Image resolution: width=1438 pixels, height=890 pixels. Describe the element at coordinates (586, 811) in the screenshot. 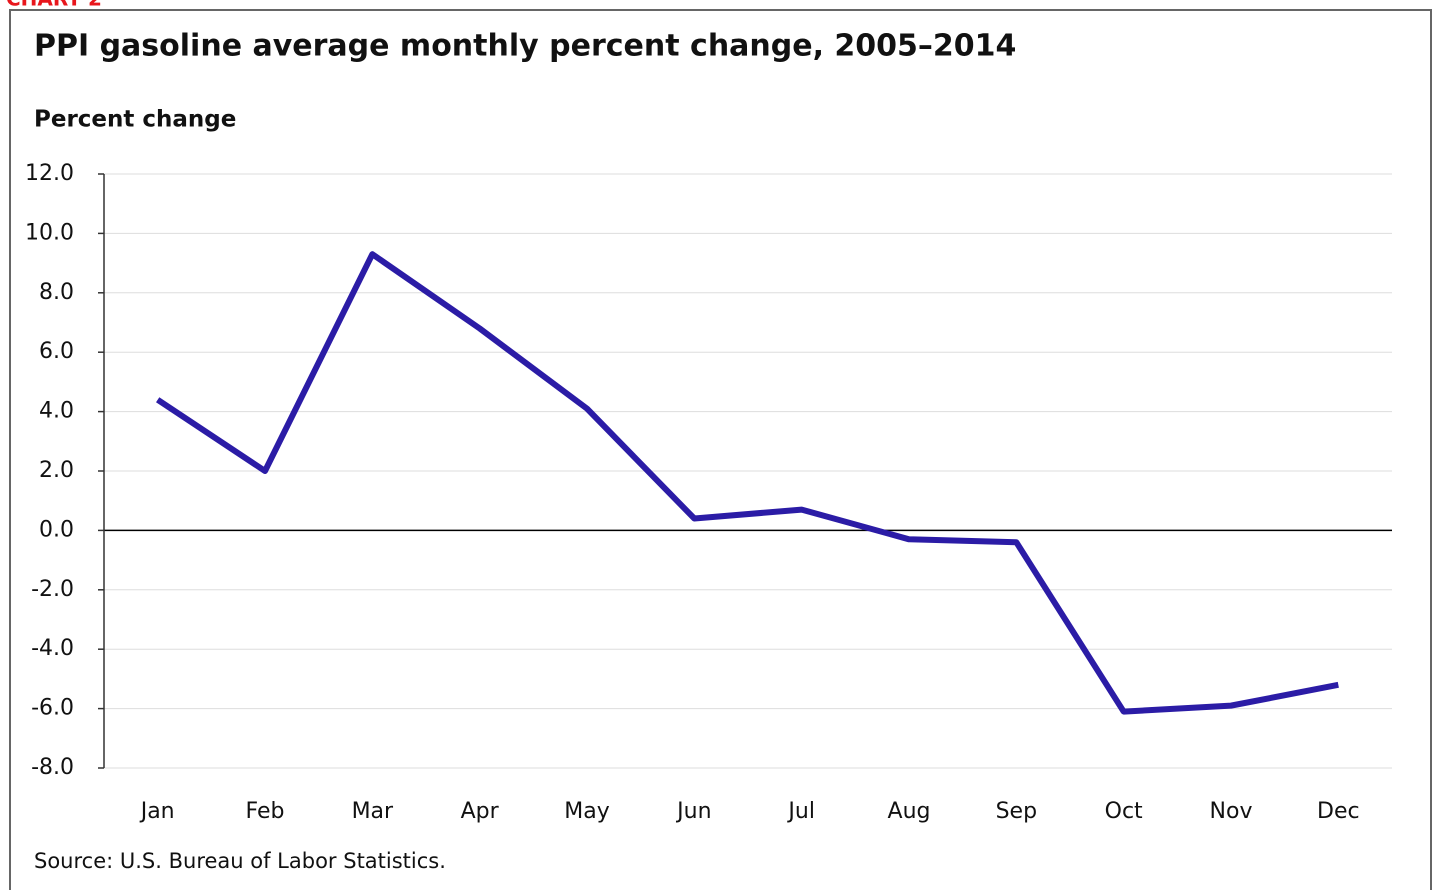

I see `x-tick-label: May` at that location.